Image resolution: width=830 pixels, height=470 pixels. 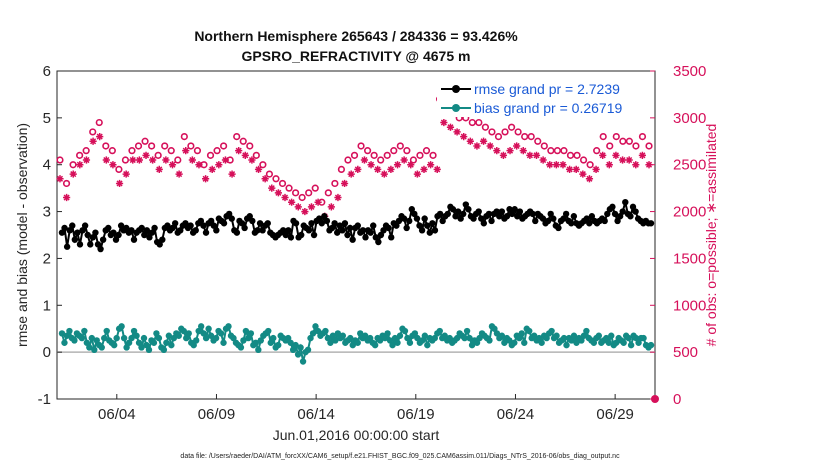 What do you see at coordinates (685, 352) in the screenshot?
I see `y-right-tick-label: 500` at bounding box center [685, 352].